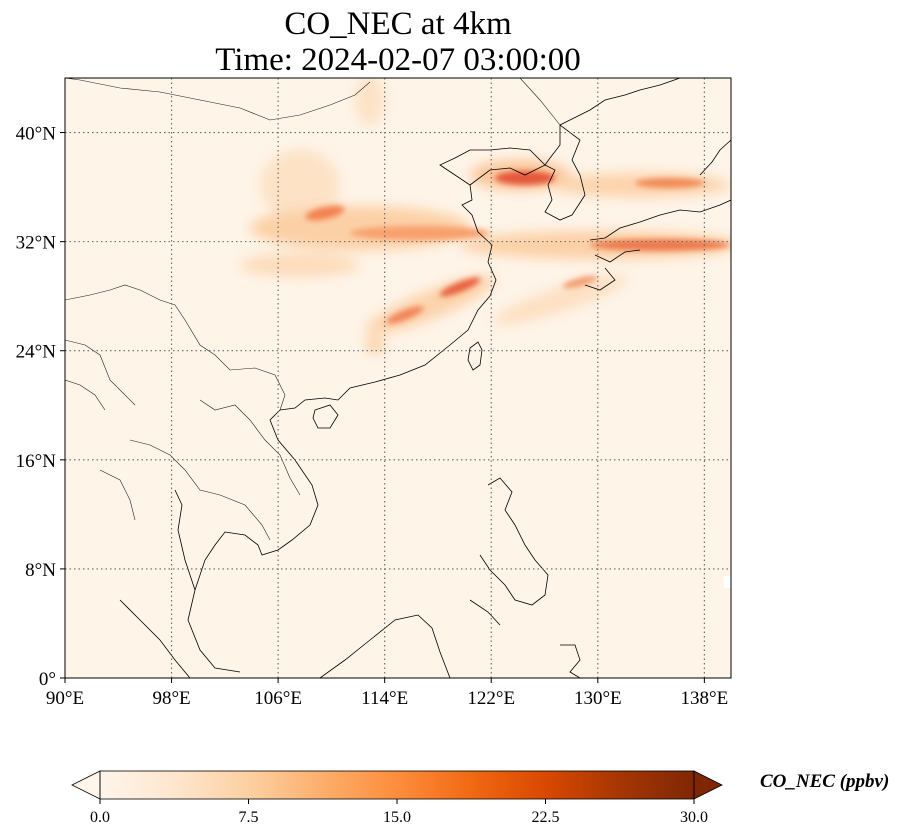 Image resolution: width=920 pixels, height=836 pixels. What do you see at coordinates (36, 243) in the screenshot?
I see `lat-tick-label: 32°N` at bounding box center [36, 243].